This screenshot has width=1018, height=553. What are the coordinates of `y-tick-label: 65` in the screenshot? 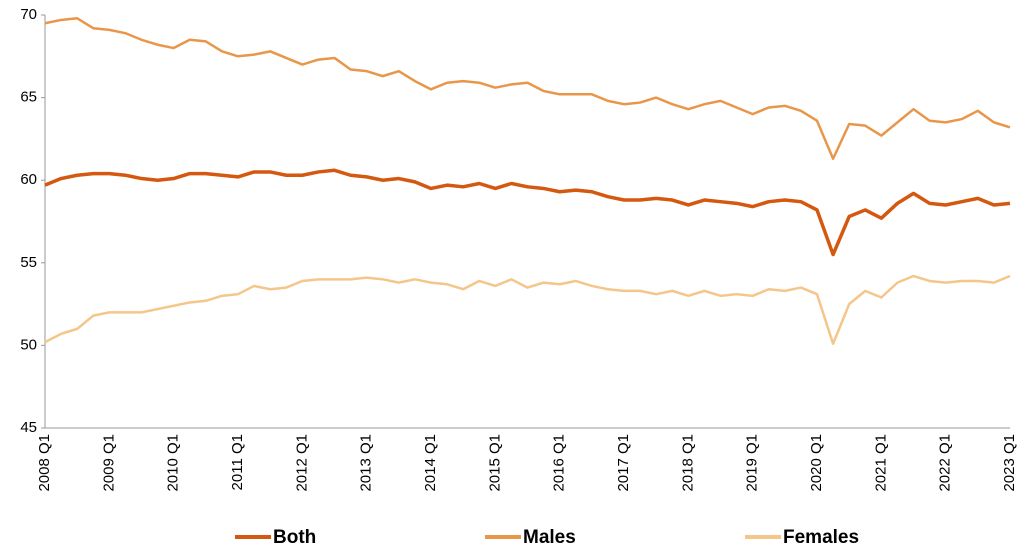 It's located at (28, 97).